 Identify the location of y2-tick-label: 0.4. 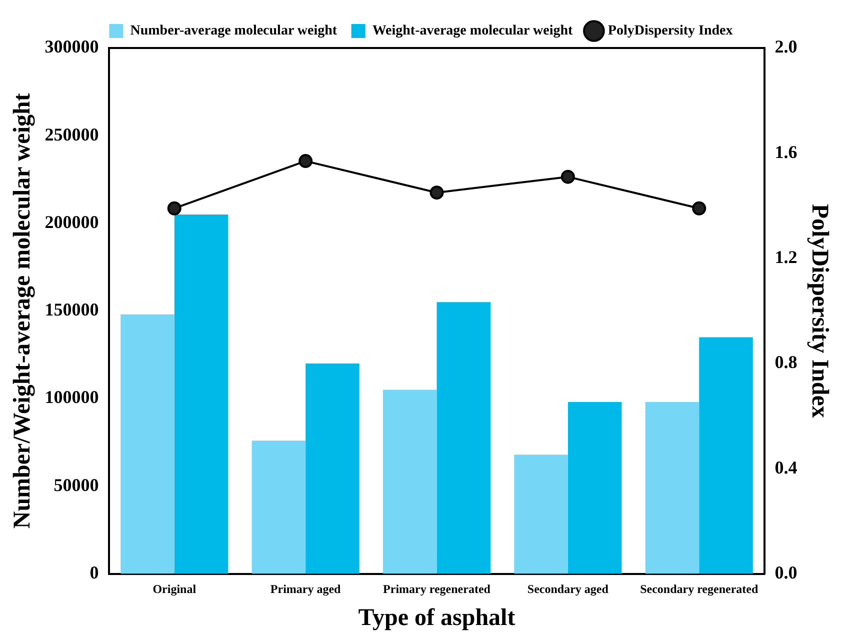
(786, 467).